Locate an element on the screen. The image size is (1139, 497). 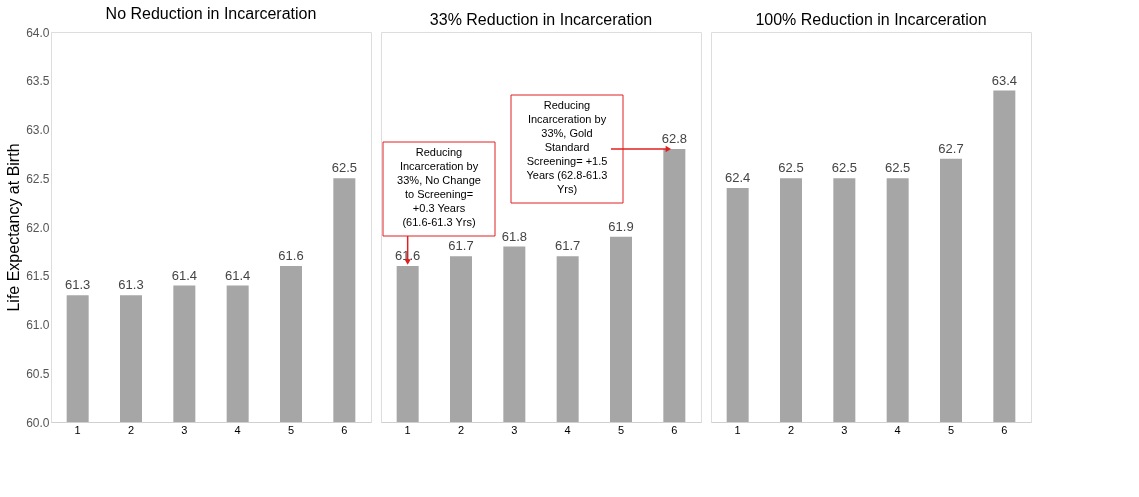
chart-title: 100% Reduction in Incarceration is located at coordinates (871, 19).